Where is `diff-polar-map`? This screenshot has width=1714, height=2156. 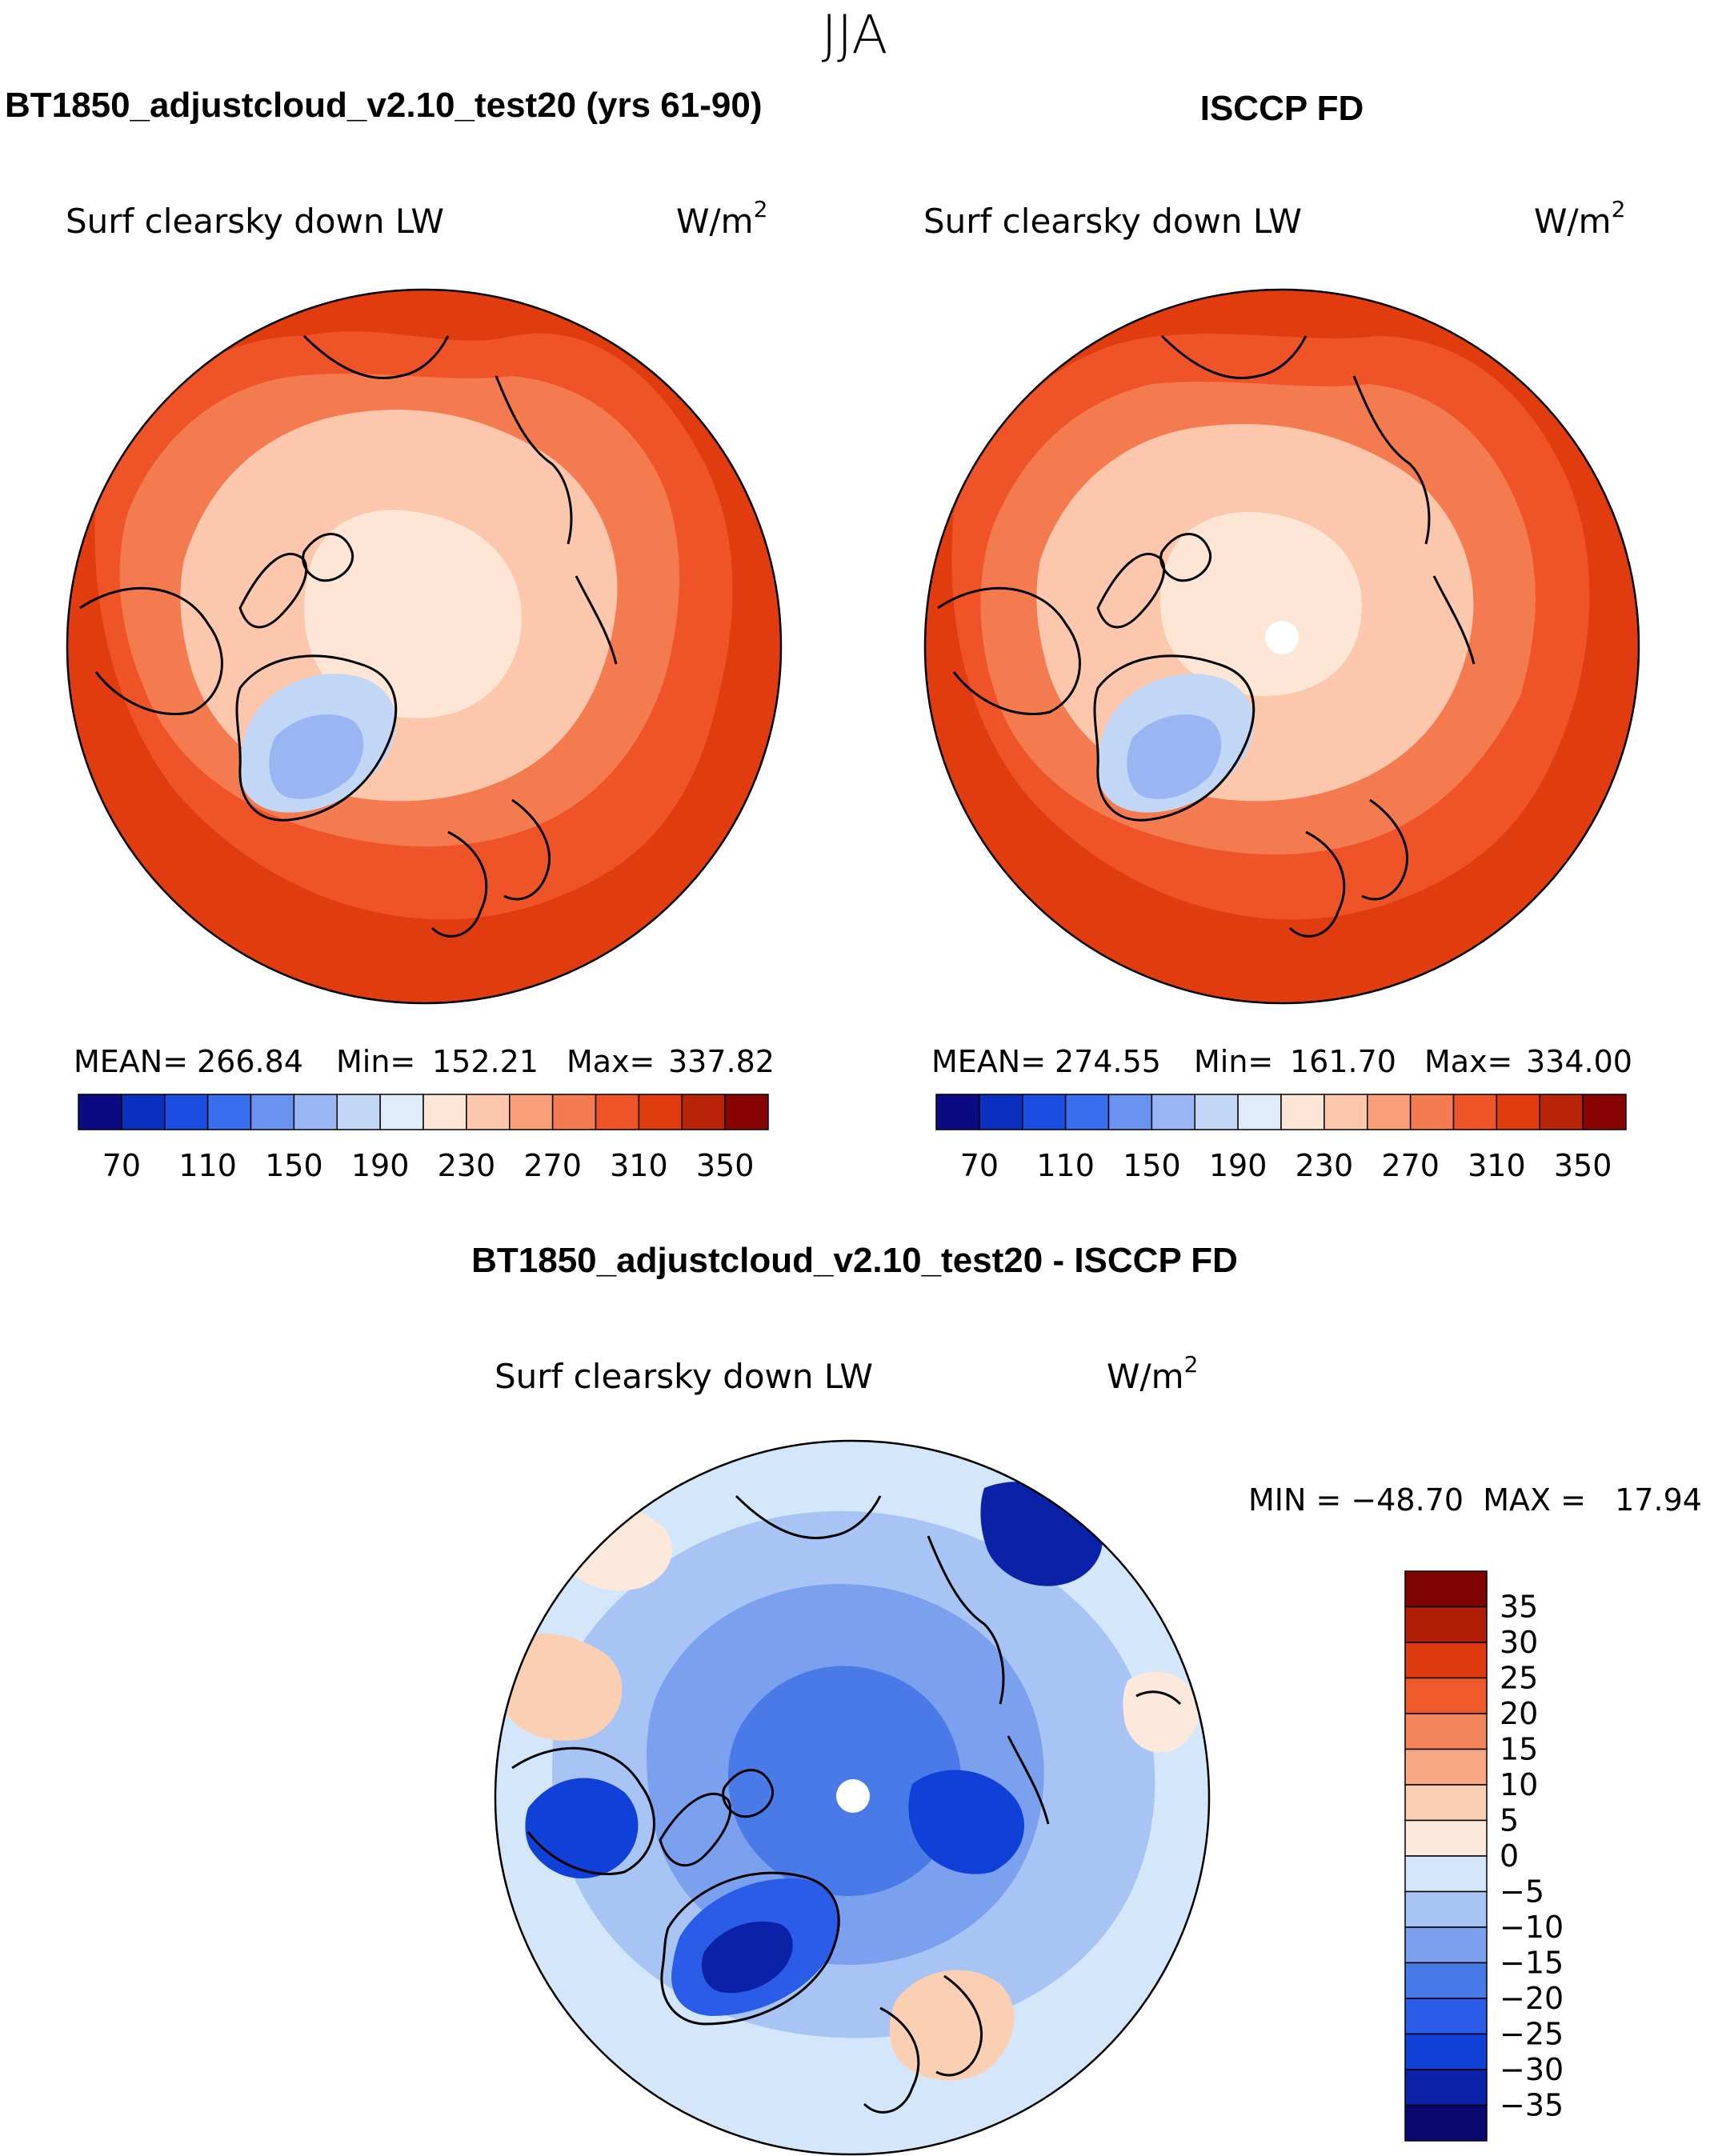
diff-polar-map is located at coordinates (853, 1797).